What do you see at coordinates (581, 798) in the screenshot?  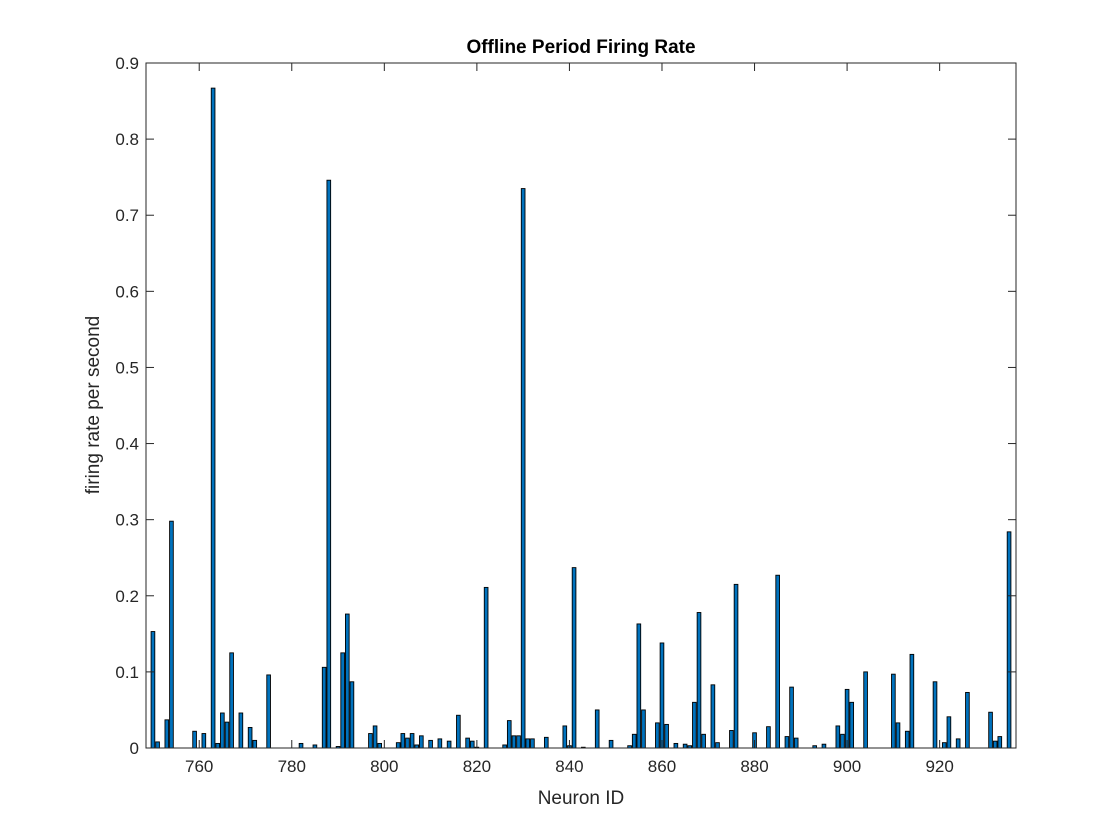 I see `x-axis-label: Neuron ID` at bounding box center [581, 798].